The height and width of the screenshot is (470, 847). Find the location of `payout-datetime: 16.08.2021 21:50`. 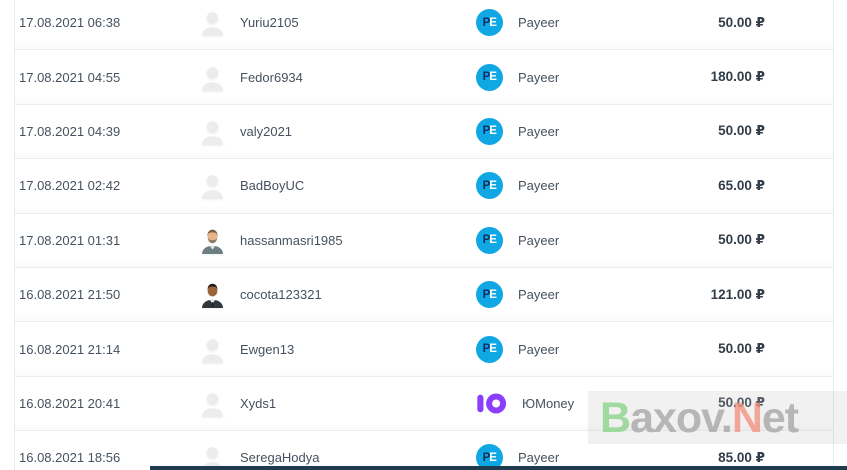

payout-datetime: 16.08.2021 21:50 is located at coordinates (70, 295).